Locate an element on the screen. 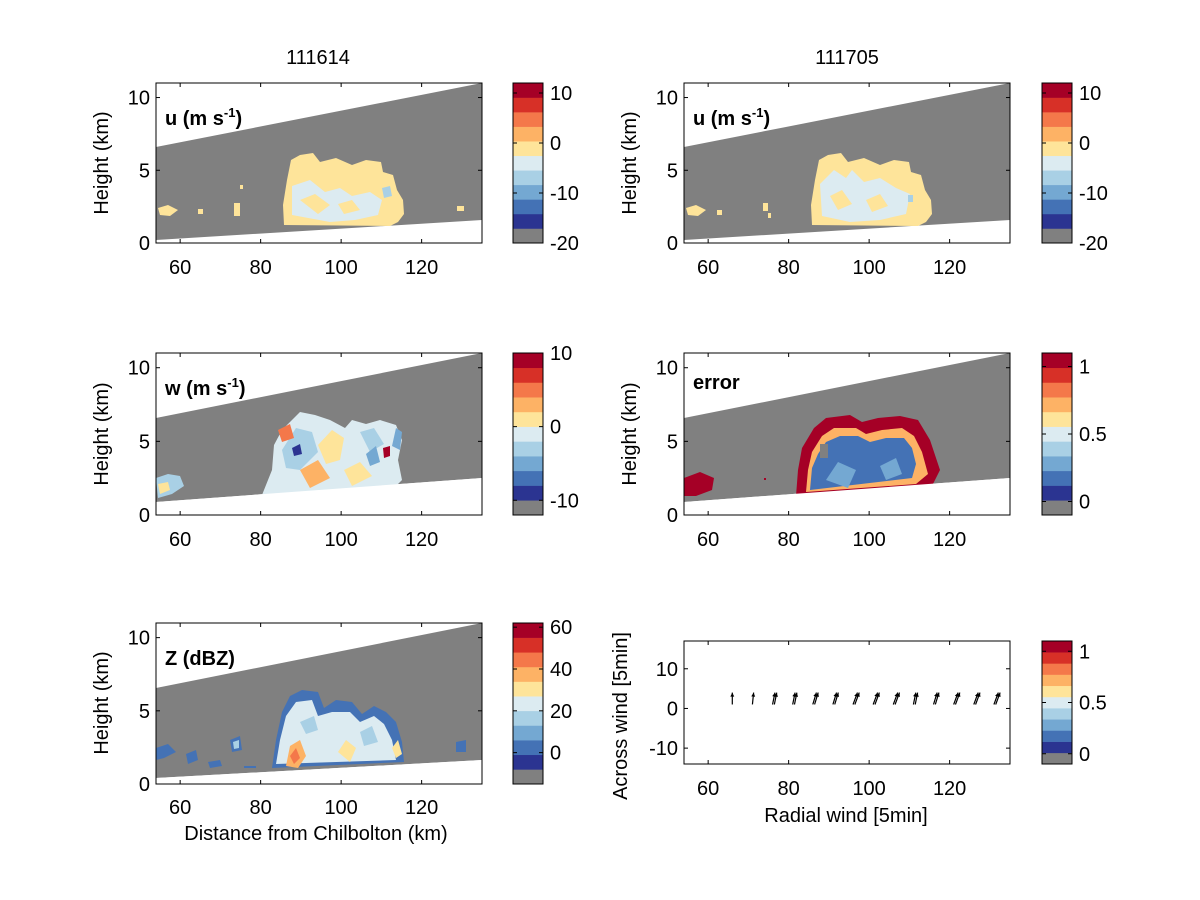  panel-u-left: u (m s-1) Height (km) is located at coordinates (287, 163).